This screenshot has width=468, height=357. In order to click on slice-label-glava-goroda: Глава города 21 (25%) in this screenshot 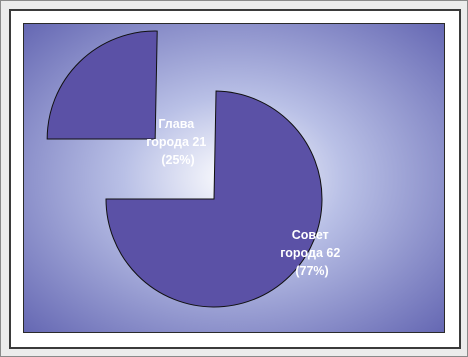, I will do `click(178, 142)`.